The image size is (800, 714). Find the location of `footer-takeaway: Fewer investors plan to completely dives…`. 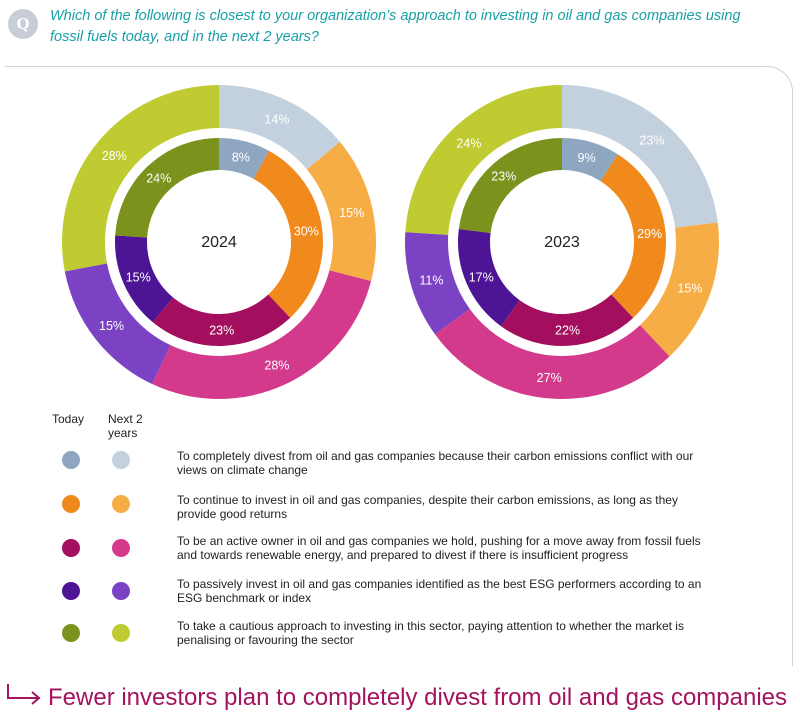

footer-takeaway: Fewer investors plan to completely dives… is located at coordinates (418, 697).